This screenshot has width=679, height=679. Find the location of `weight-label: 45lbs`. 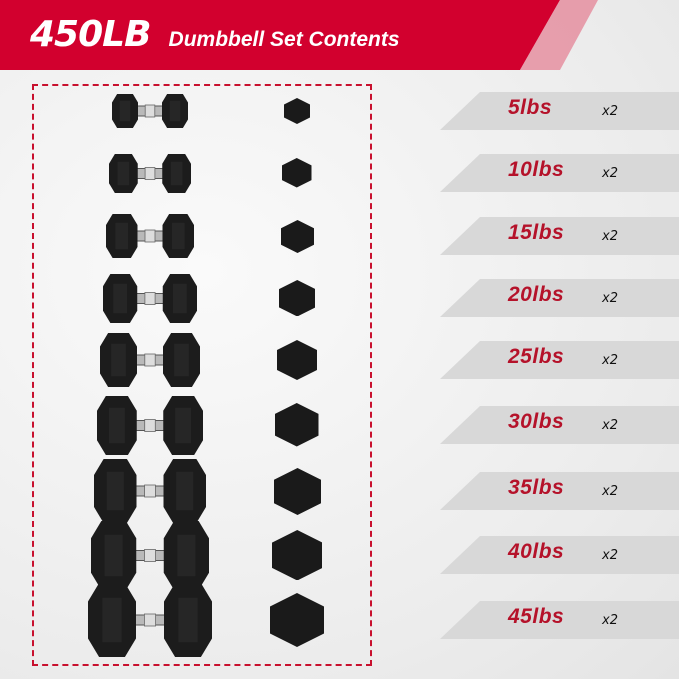

weight-label: 45lbs is located at coordinates (536, 616).